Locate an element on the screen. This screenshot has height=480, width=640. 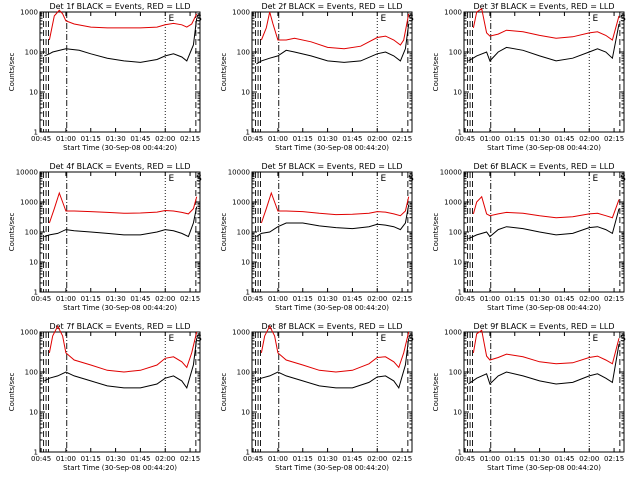
chart-title: Det 4f BLACK = Events, RED = LLD is located at coordinates (119, 166).